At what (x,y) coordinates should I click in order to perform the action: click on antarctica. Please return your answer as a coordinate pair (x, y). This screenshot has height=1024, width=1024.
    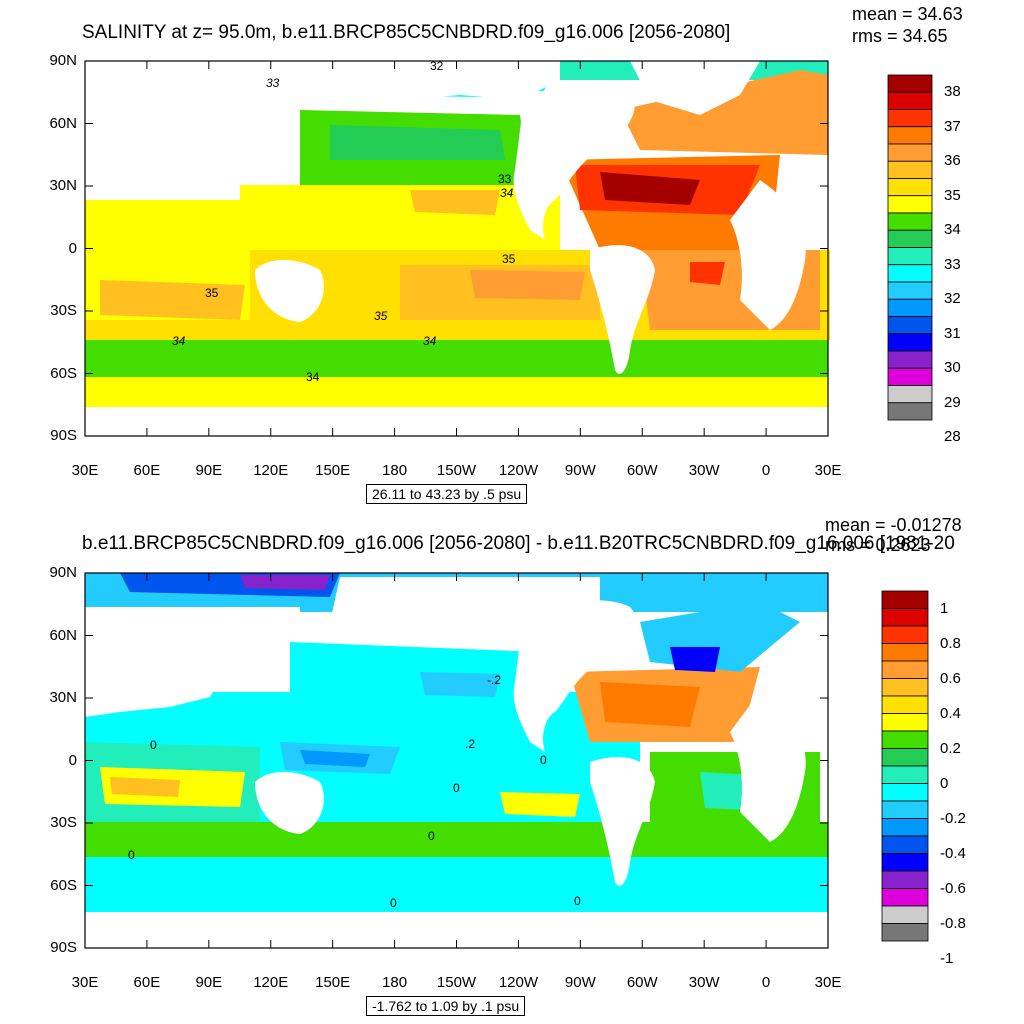
    Looking at the image, I should click on (456, 930).